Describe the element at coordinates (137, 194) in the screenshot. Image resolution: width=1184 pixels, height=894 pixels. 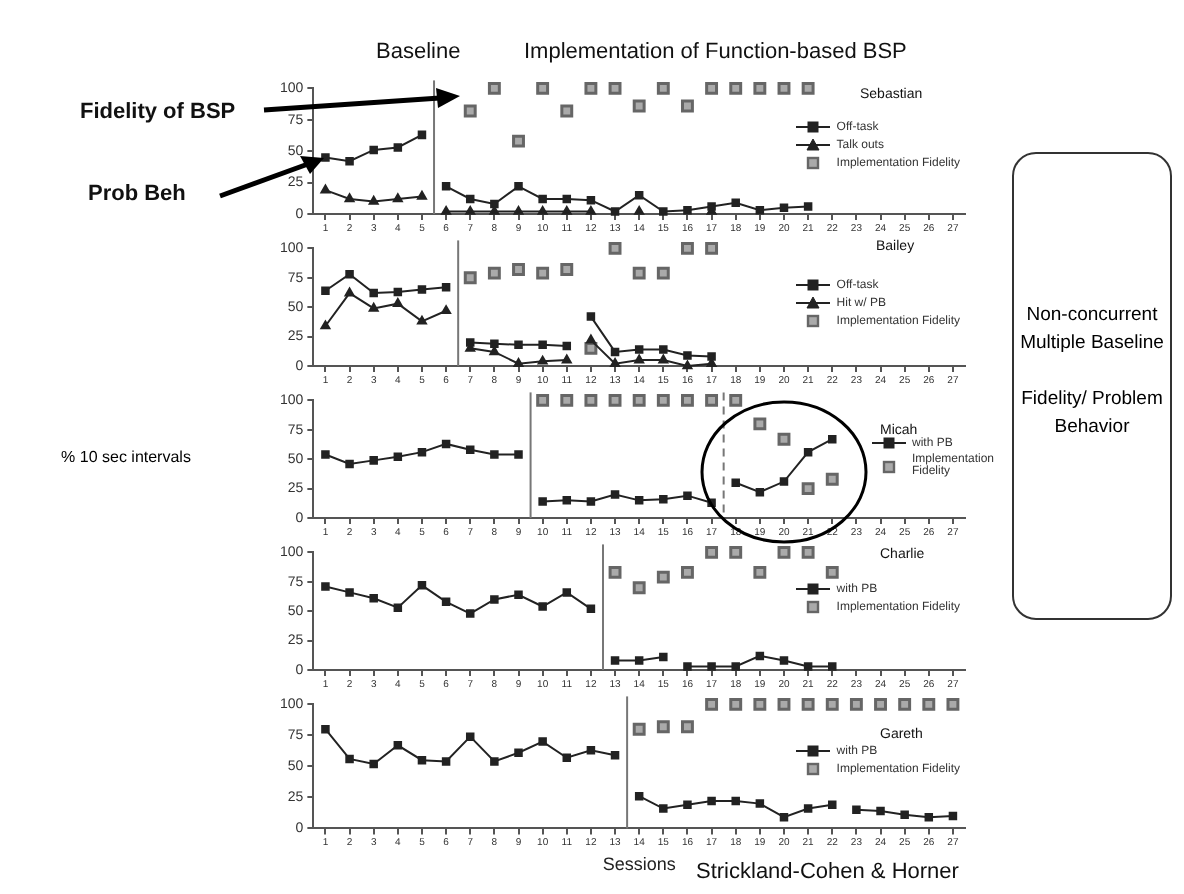
I see `text: Prob Beh` at that location.